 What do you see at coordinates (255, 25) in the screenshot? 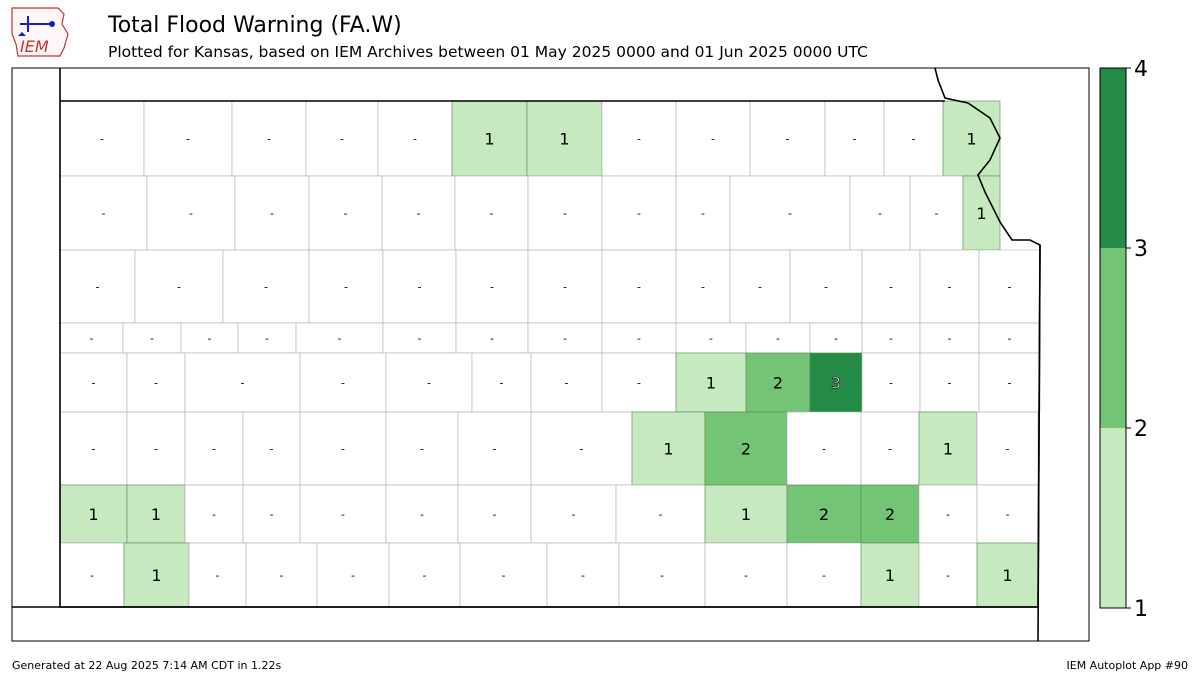
I see `page-title: Total Flood Warning (FA.W)` at bounding box center [255, 25].